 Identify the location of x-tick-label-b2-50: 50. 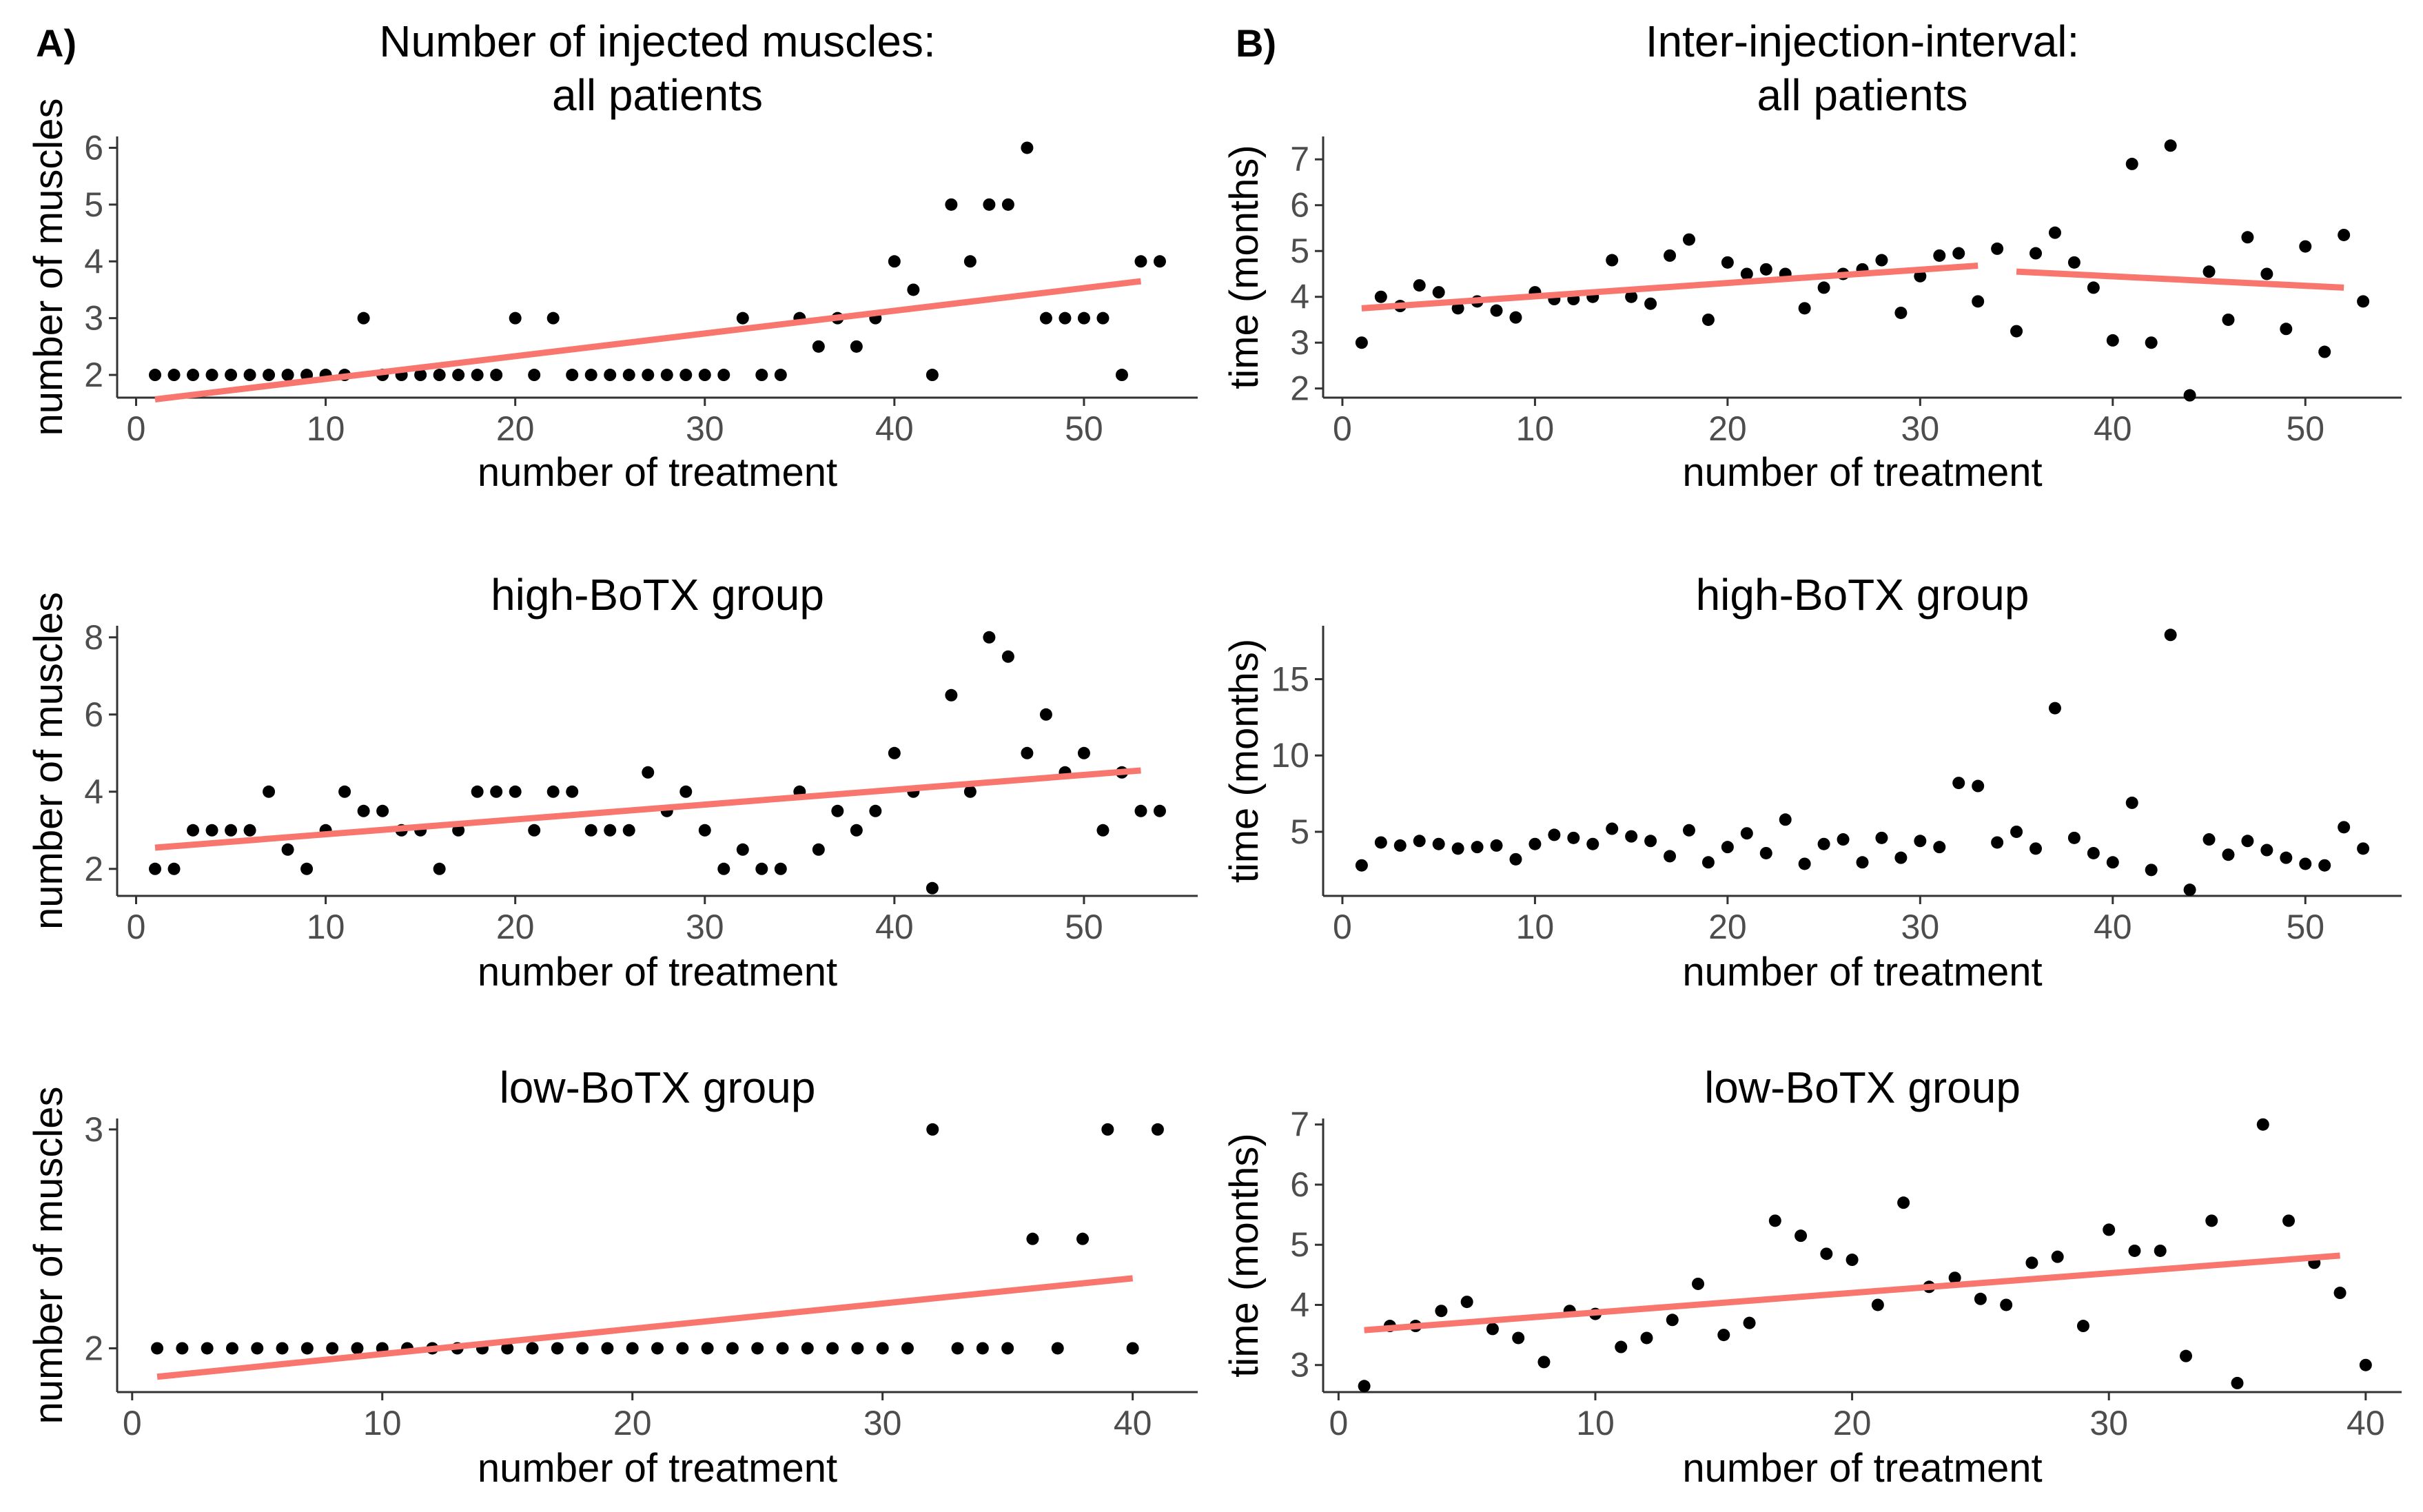
(2305, 927).